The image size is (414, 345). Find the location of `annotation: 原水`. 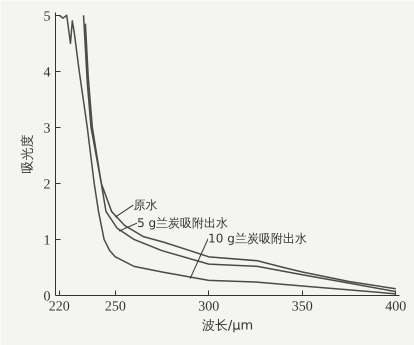

annotation: 原水 is located at coordinates (145, 205).